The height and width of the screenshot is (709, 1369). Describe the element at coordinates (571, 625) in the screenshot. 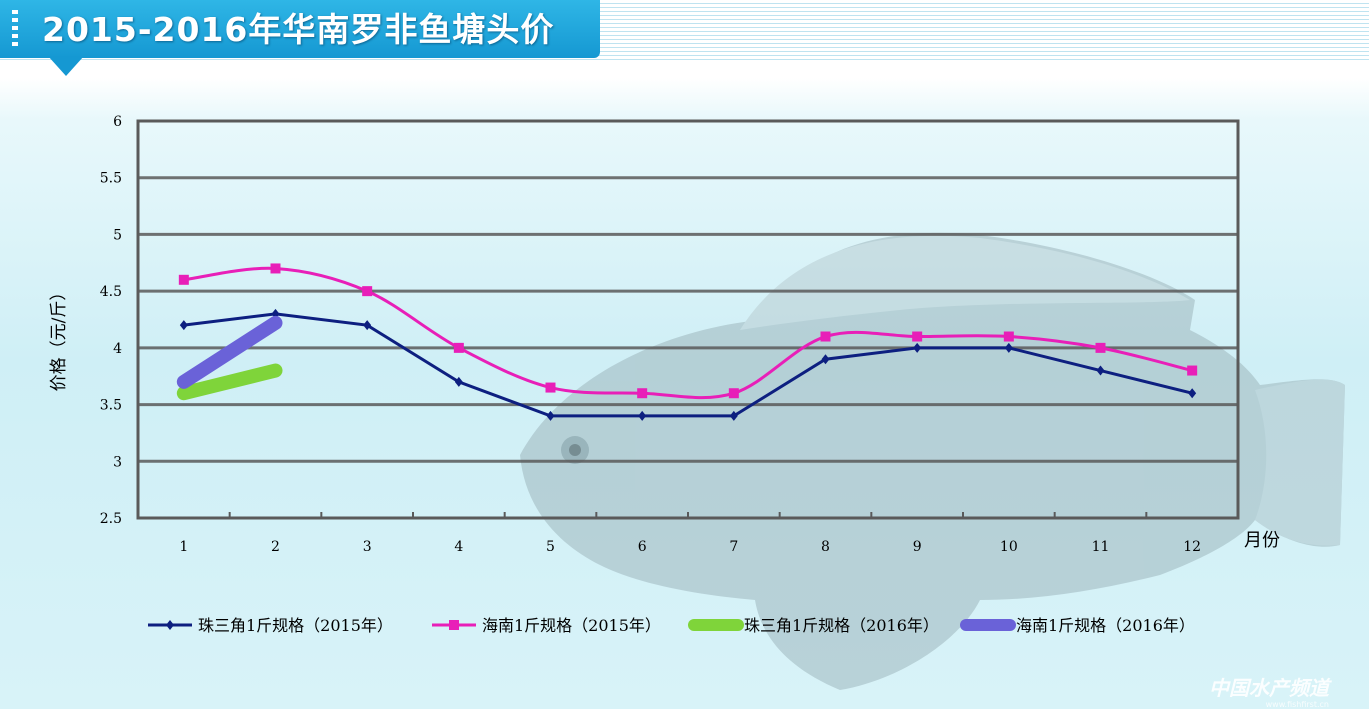

I see `legend-label: 海南1斤规格（2015年）` at that location.